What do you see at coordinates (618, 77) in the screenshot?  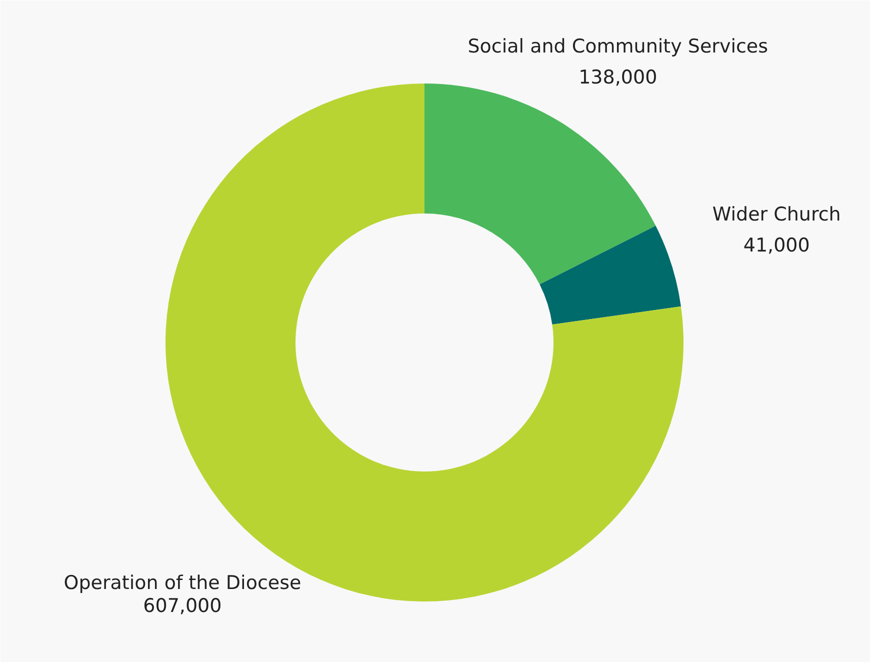 I see `data-label: 138,000` at bounding box center [618, 77].